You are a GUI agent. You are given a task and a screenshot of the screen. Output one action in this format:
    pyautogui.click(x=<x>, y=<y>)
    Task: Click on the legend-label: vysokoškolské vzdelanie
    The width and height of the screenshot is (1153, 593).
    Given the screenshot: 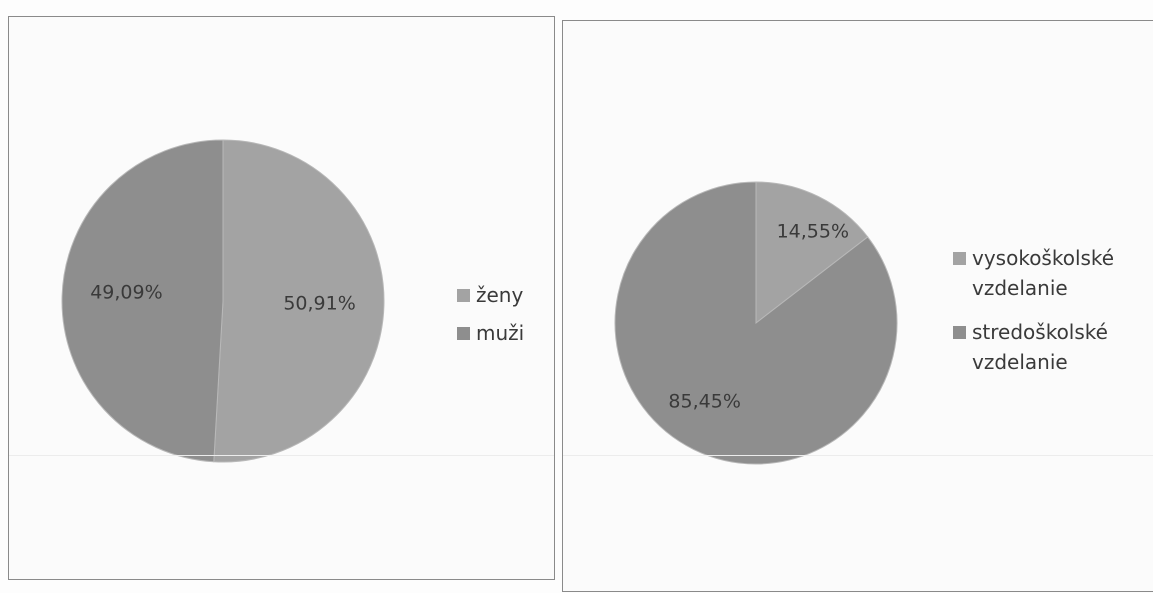 What is the action you would take?
    pyautogui.click(x=1043, y=273)
    